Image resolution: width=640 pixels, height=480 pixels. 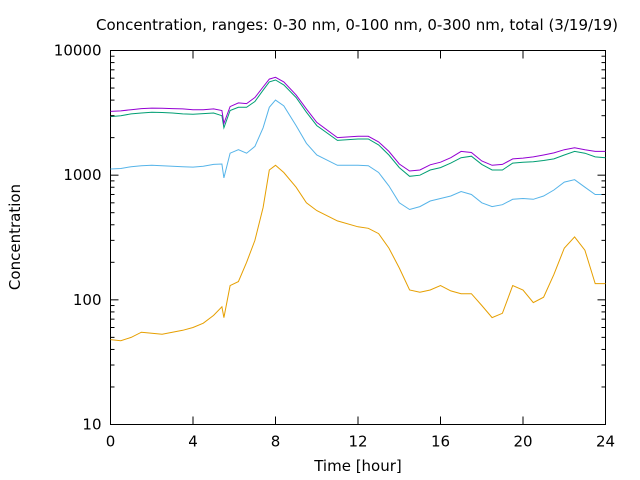 I want to click on y-tick-label: 10000, so click(x=78, y=51).